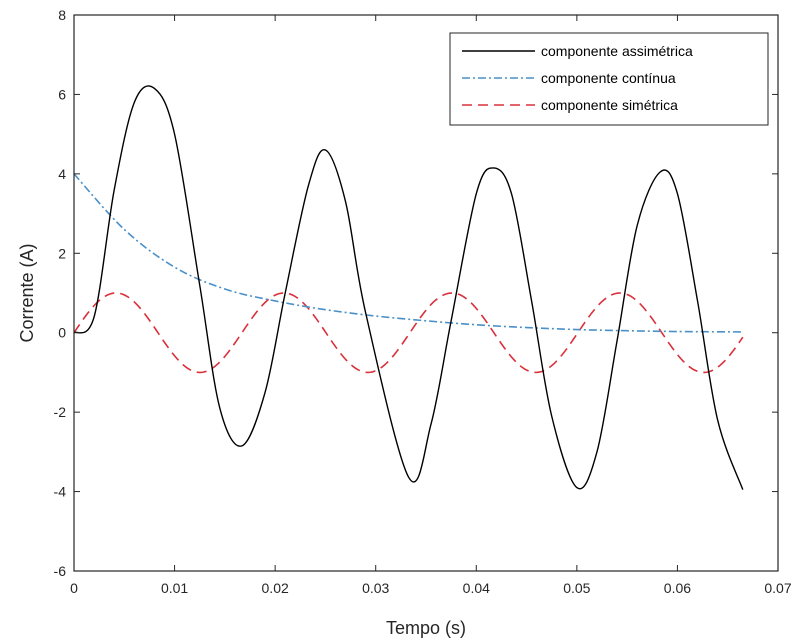 Image resolution: width=801 pixels, height=641 pixels. What do you see at coordinates (60, 492) in the screenshot?
I see `y-tick-label: -4` at bounding box center [60, 492].